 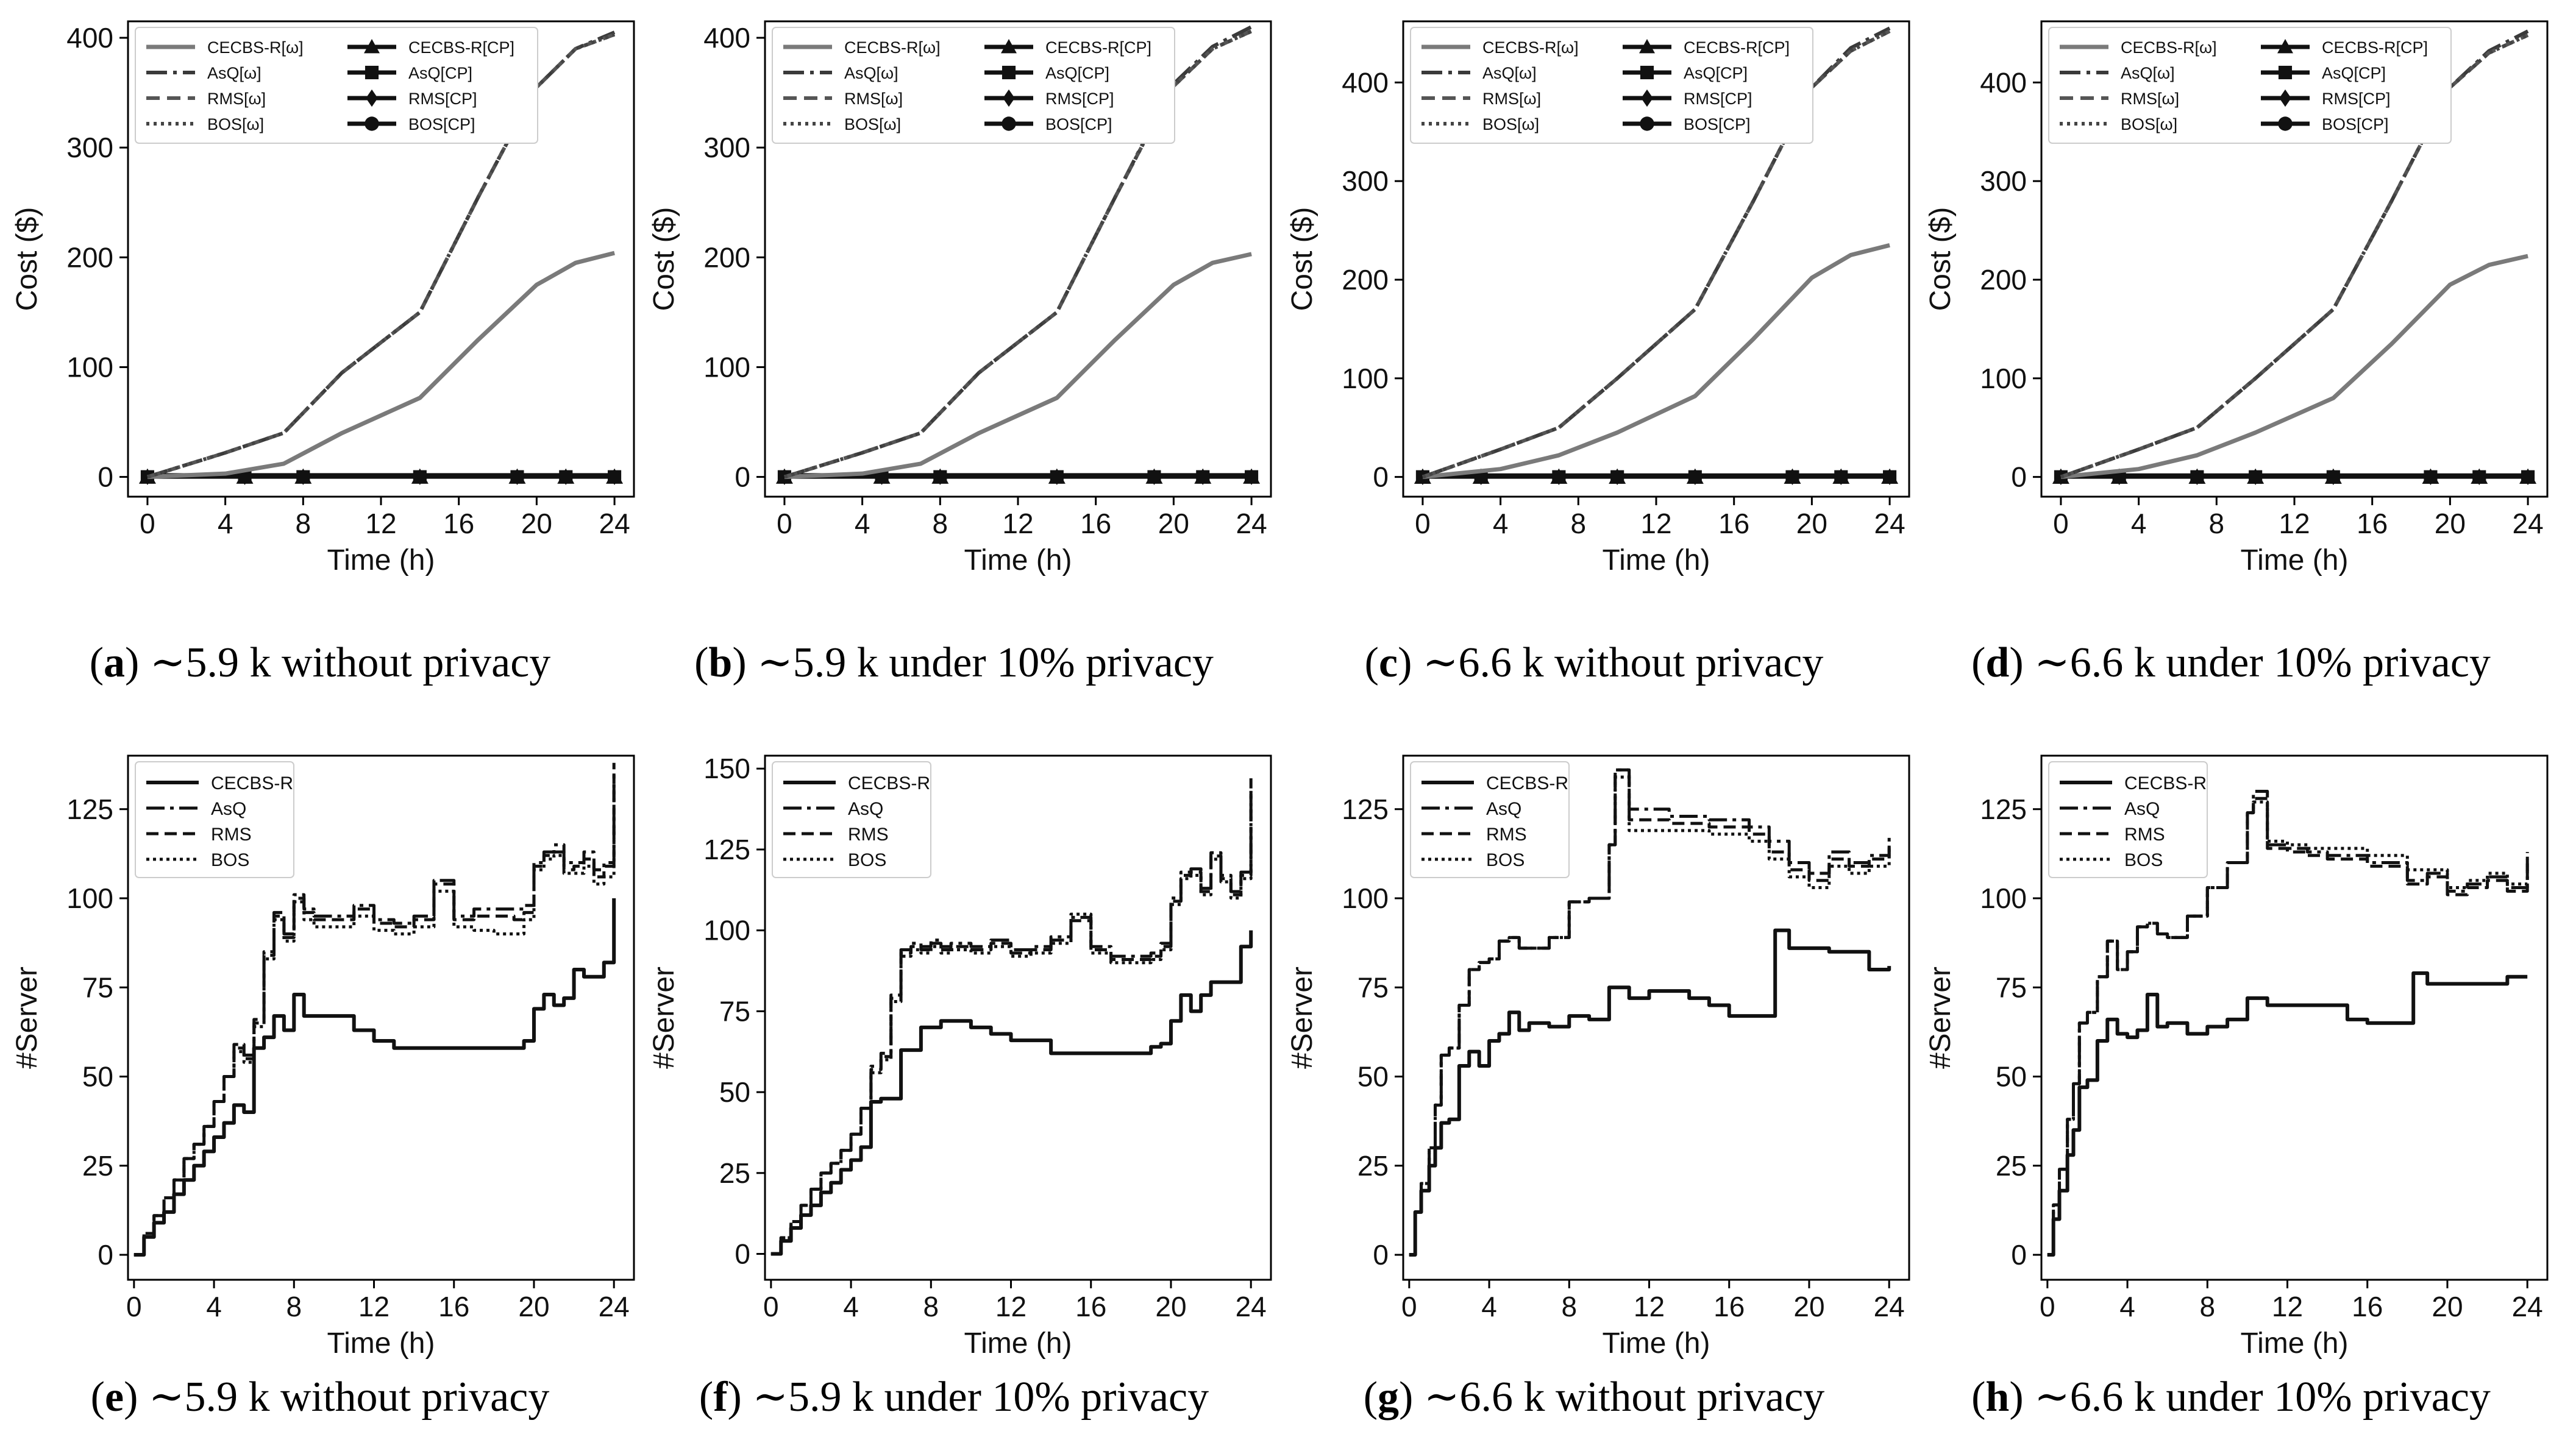 I want to click on caption-paren: (, so click(x=706, y=1397).